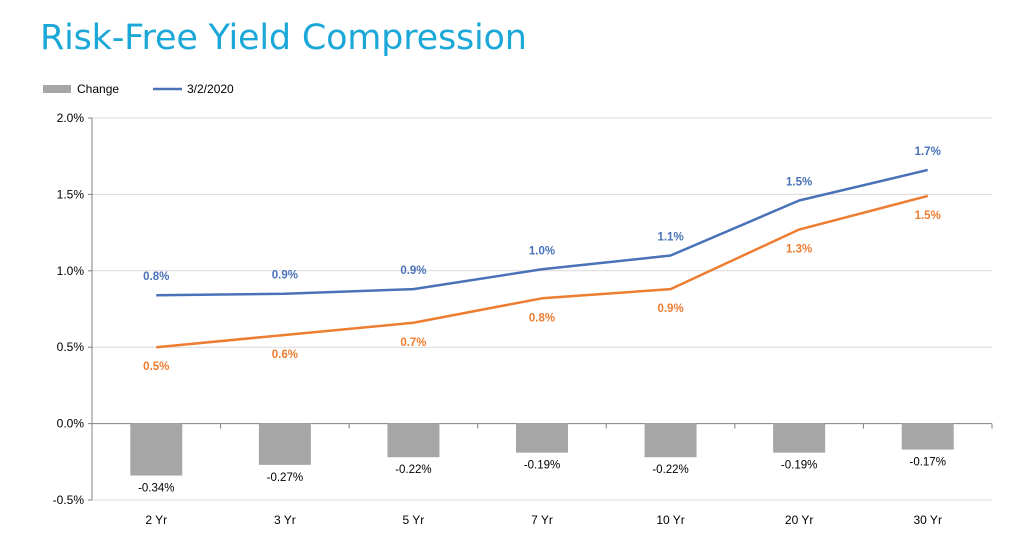  What do you see at coordinates (156, 367) in the screenshot?
I see `line-data-label: 0.5%` at bounding box center [156, 367].